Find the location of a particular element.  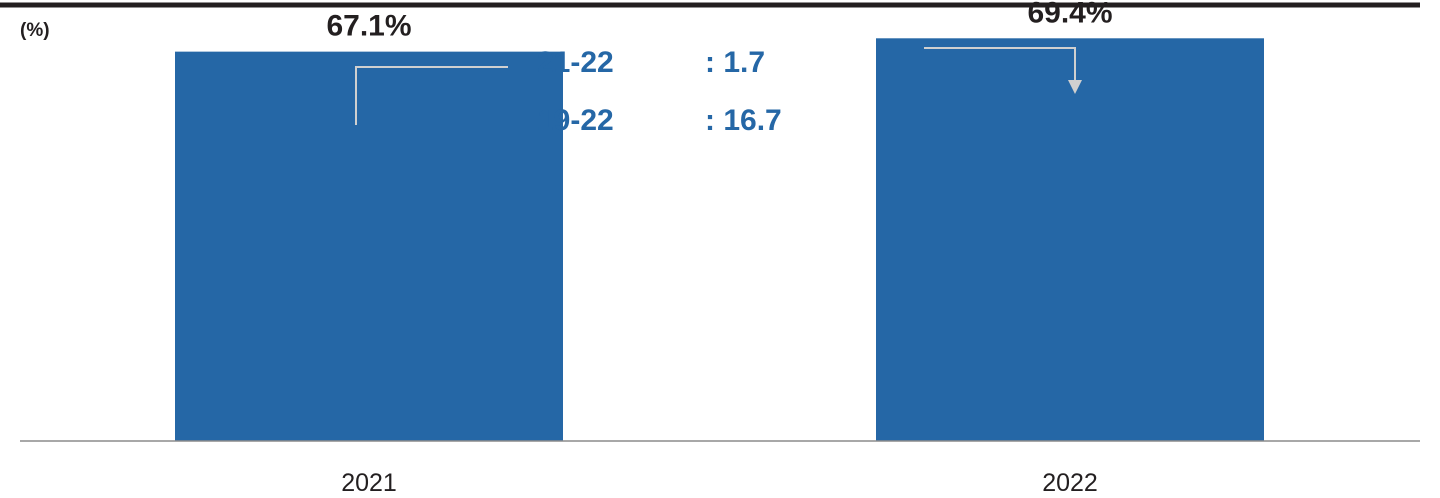

annotation-period-2: 19-22 is located at coordinates (575, 120).